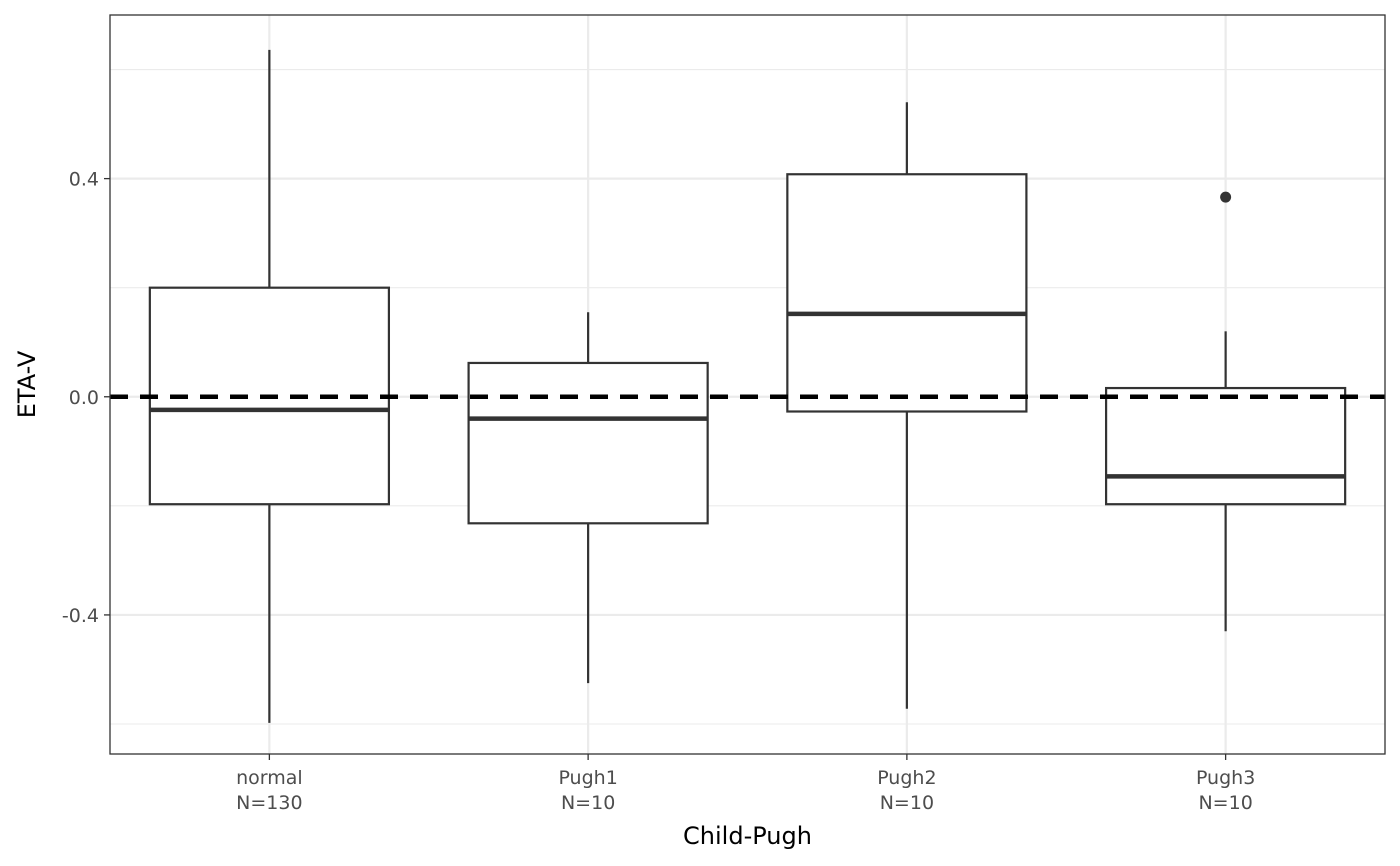 This screenshot has width=1400, height=866. What do you see at coordinates (747, 836) in the screenshot?
I see `x-axis-title: Child-Pugh` at bounding box center [747, 836].